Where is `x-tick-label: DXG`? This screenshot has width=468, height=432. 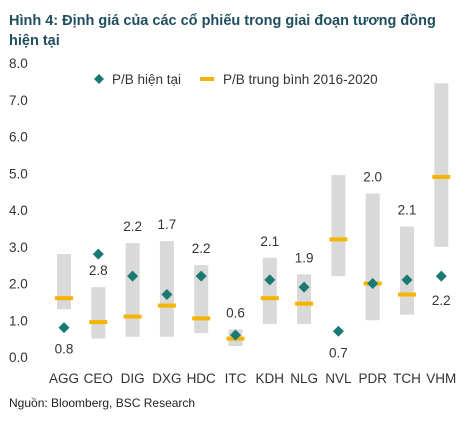 x-tick-label: DXG is located at coordinates (166, 378).